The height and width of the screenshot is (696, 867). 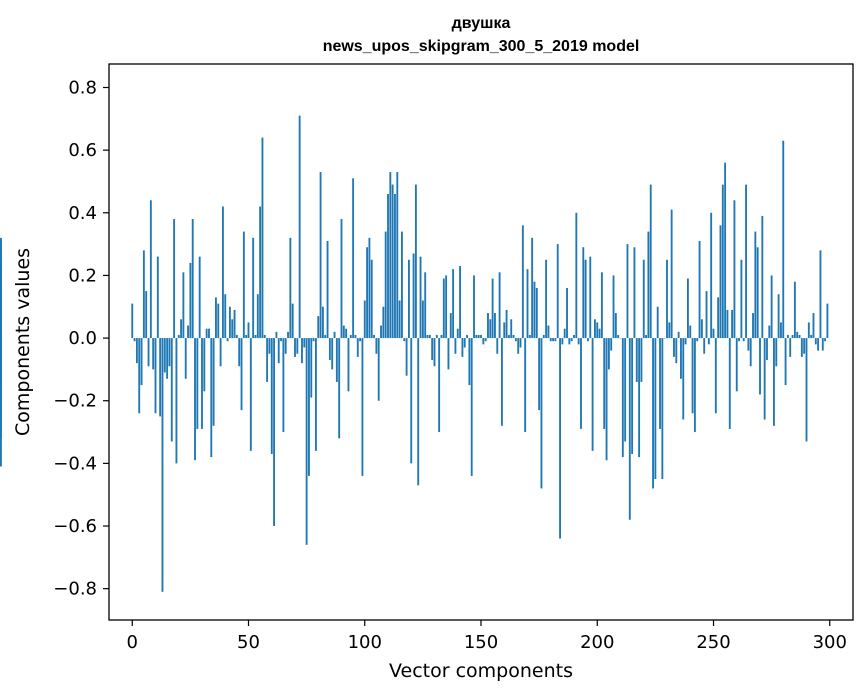 I want to click on x-tick-label: 0, so click(x=132, y=642).